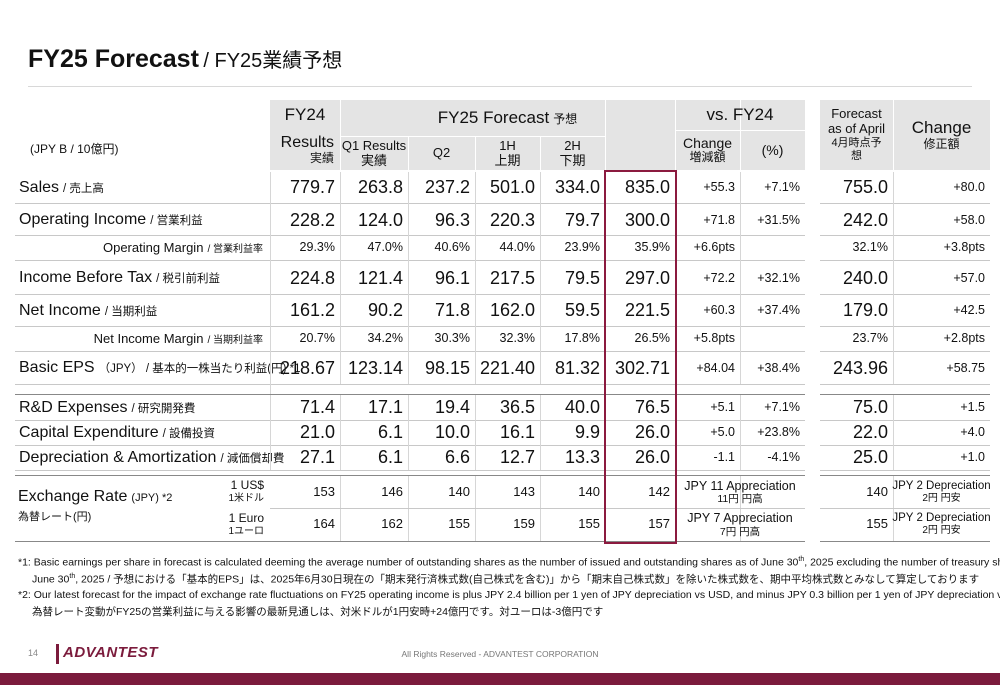 The width and height of the screenshot is (1000, 685). Describe the element at coordinates (783, 457) in the screenshot. I see `cell-value-text: -4.1%` at that location.